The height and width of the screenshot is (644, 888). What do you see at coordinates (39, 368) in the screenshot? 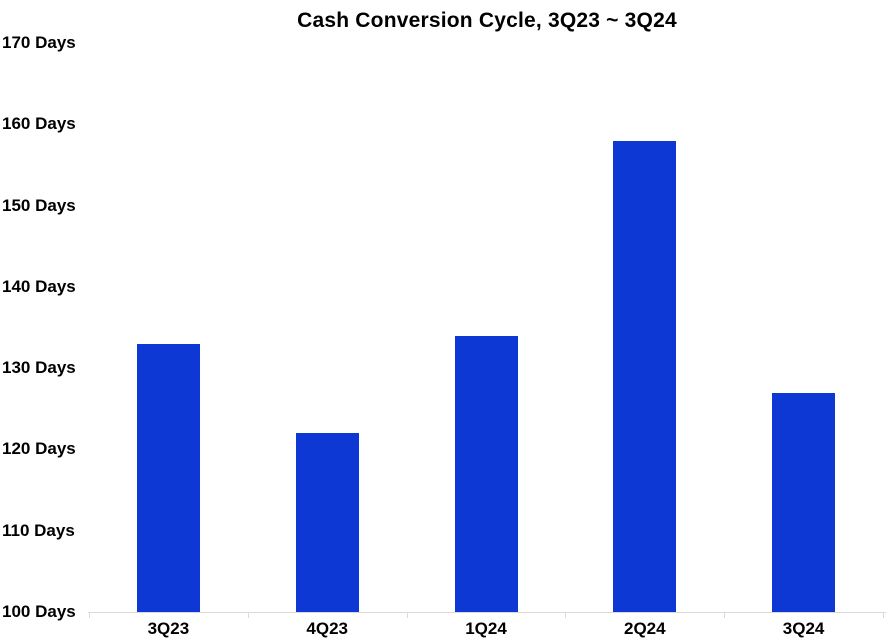
I see `y-axis-label: 130 Days` at bounding box center [39, 368].